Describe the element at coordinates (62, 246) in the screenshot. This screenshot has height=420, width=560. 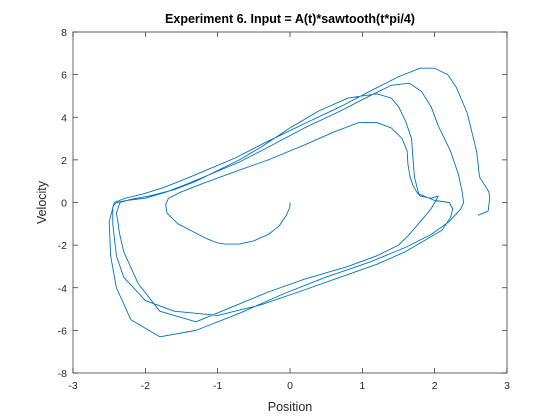
I see `y-tick-label: -2` at that location.